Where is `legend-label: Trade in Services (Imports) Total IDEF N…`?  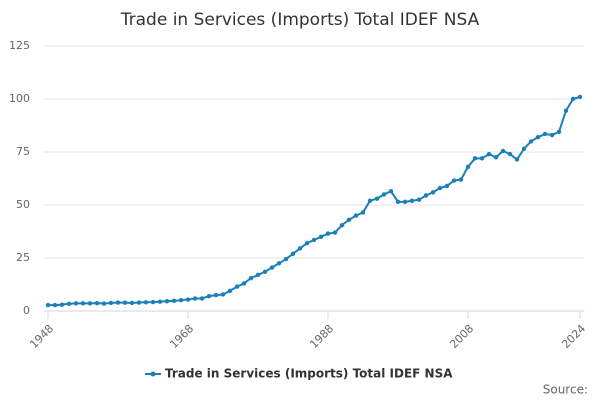
legend-label: Trade in Services (Imports) Total IDEF N… is located at coordinates (309, 374).